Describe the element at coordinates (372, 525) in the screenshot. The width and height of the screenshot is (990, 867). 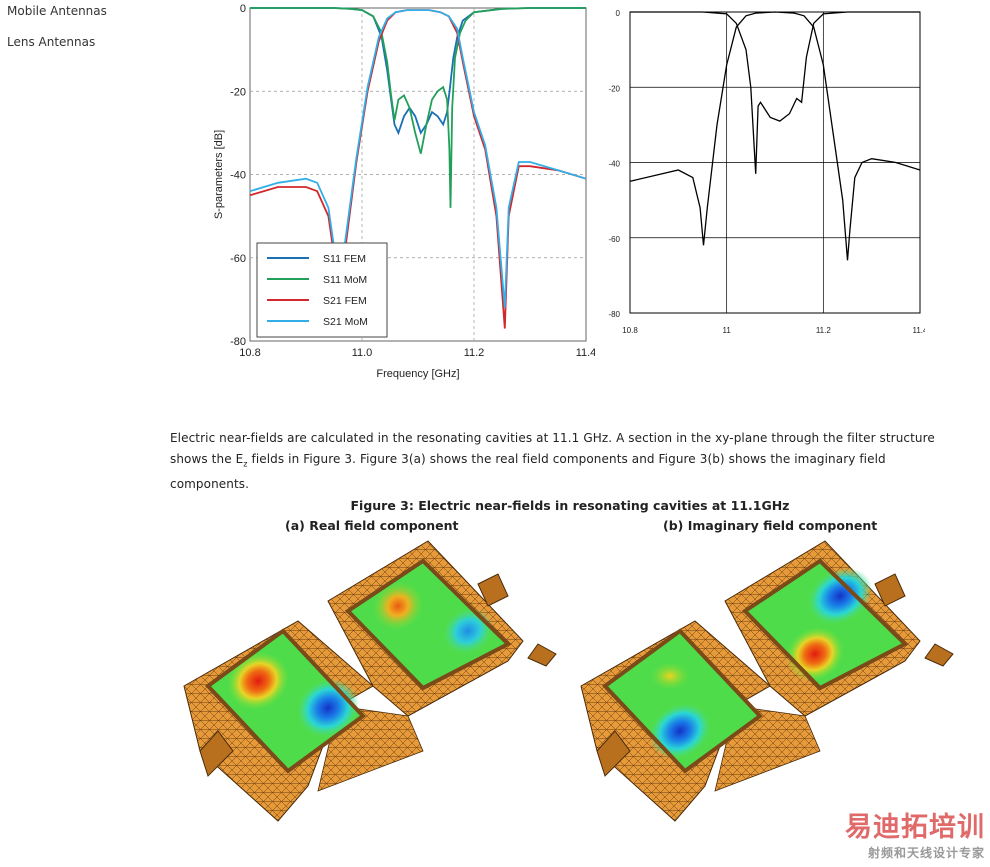
I see `subfigure-a-caption: (a) Real field component` at that location.